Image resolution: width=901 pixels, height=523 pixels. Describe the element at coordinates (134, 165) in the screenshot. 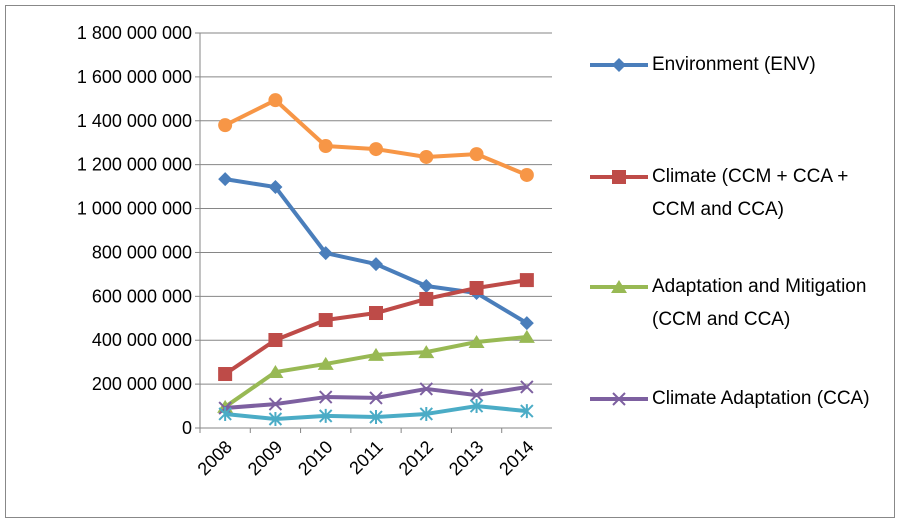

I see `y-tick-label: 1 200 000 000` at that location.